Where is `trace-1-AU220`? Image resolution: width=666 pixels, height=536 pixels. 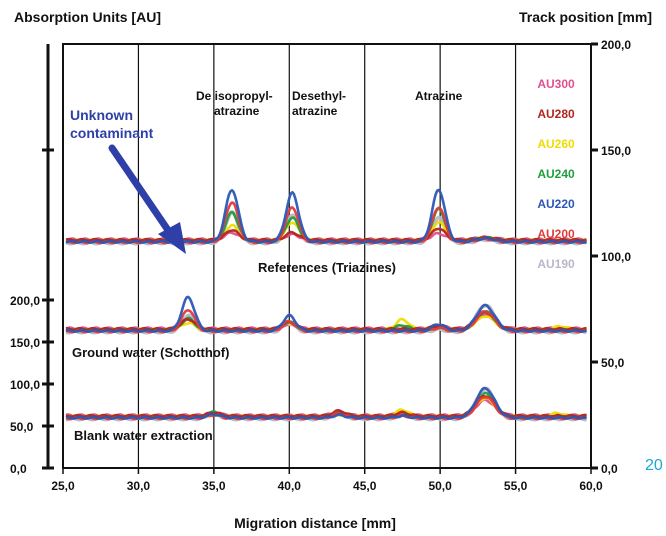
trace-1-AU220 is located at coordinates (326, 314).